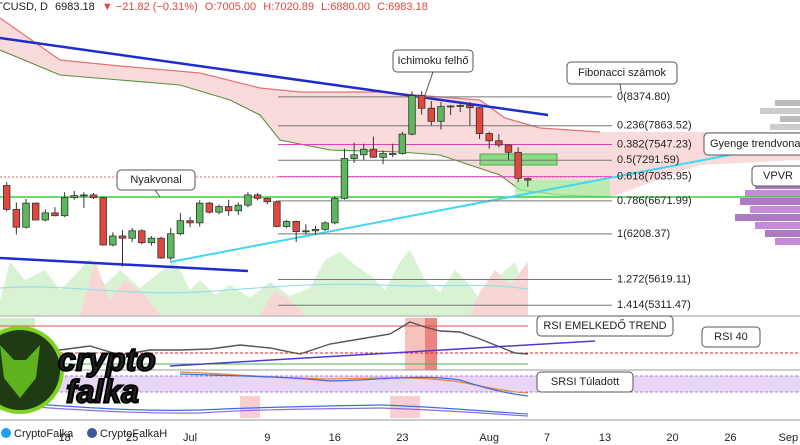 Image resolution: width=800 pixels, height=445 pixels. What do you see at coordinates (643, 97) in the screenshot?
I see `fib-label: 0(8374.80)` at bounding box center [643, 97].